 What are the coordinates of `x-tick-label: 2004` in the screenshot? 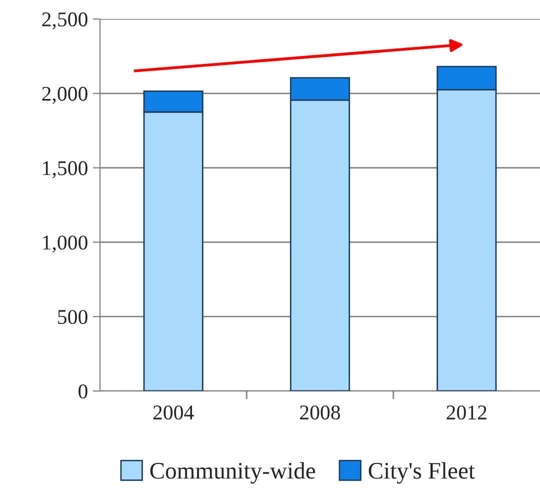 It's located at (173, 412).